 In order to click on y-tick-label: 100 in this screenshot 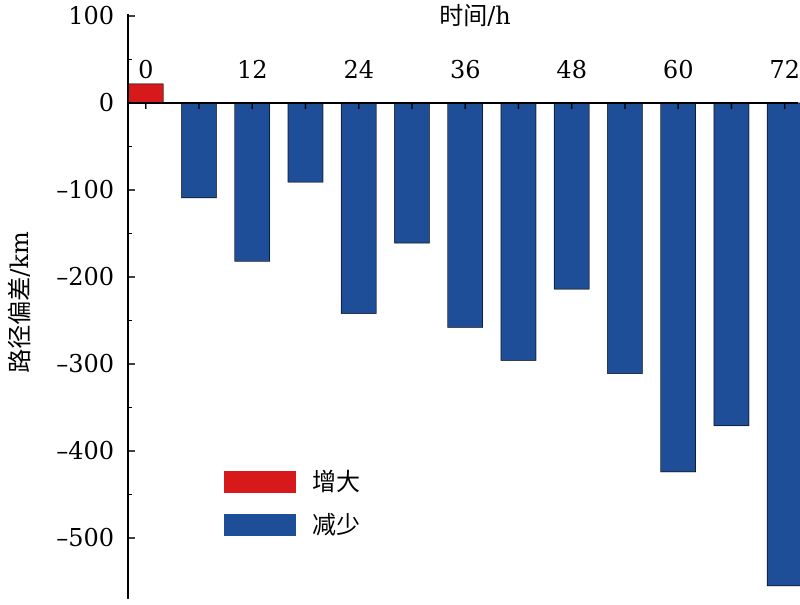, I will do `click(91, 16)`.